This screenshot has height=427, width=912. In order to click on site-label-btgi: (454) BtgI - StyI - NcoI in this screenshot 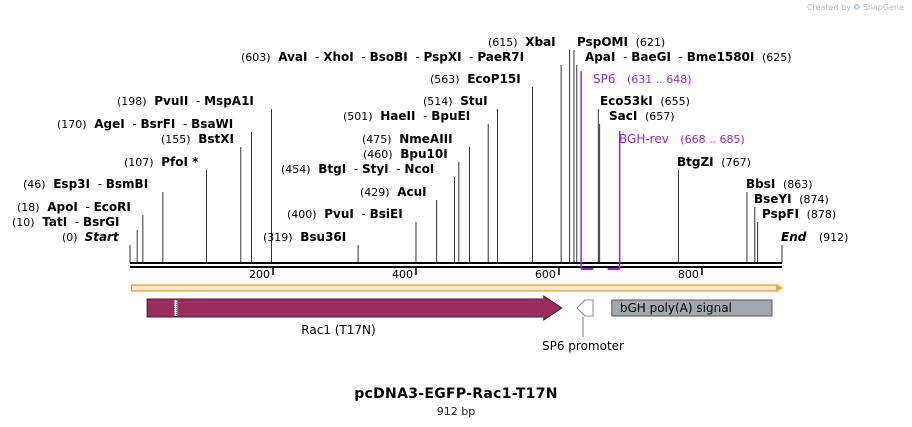, I will do `click(357, 169)`.